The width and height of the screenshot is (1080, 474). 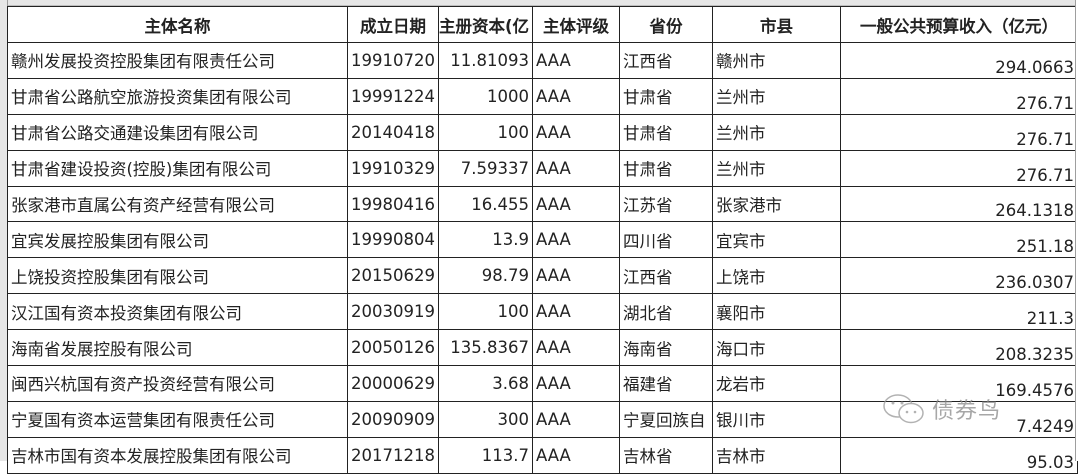 What do you see at coordinates (177, 24) in the screenshot?
I see `header-entity-name: 主体名称` at bounding box center [177, 24].